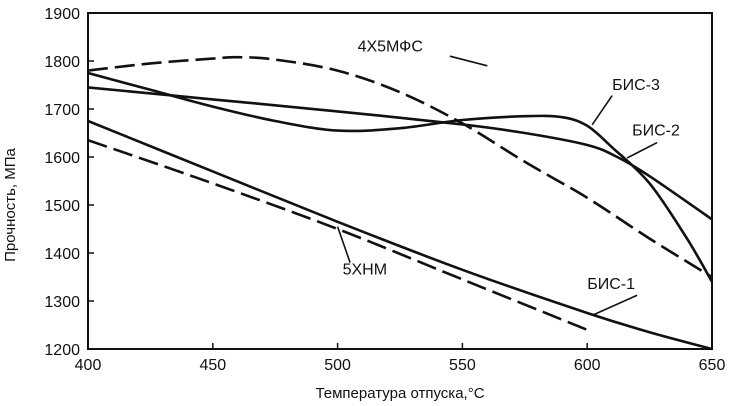 The width and height of the screenshot is (731, 406). I want to click on y-tick-label: 1900, so click(62, 14).